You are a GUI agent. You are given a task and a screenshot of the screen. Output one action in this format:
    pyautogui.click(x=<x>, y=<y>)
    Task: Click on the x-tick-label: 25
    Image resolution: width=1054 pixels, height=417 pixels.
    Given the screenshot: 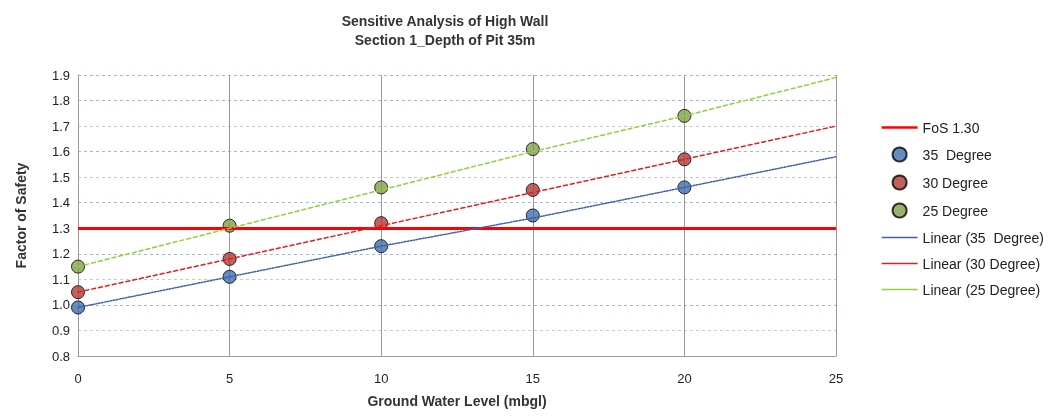 What is the action you would take?
    pyautogui.click(x=836, y=378)
    